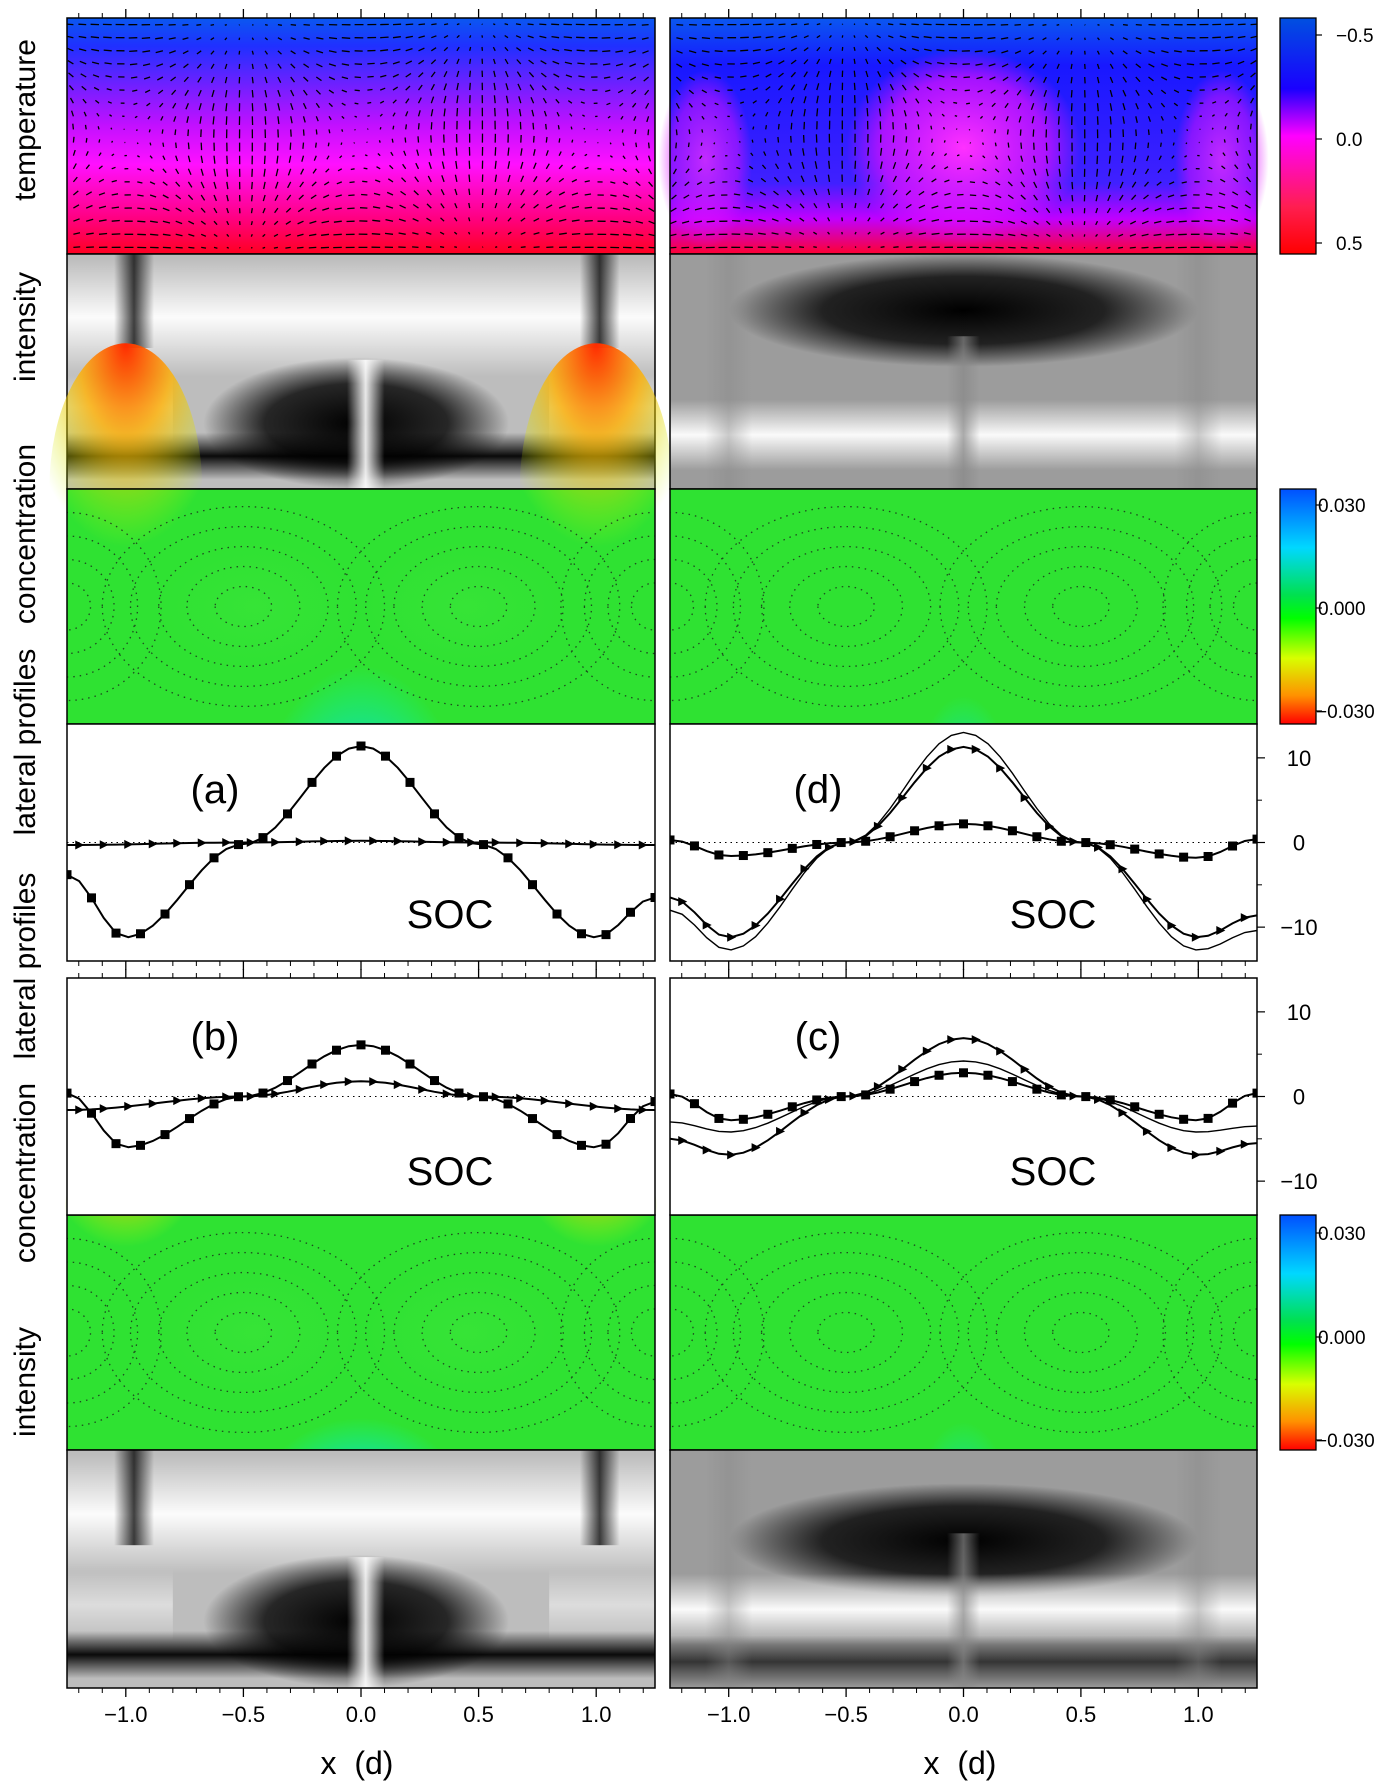  Describe the element at coordinates (25, 742) in the screenshot. I see `row-label-profiles-top: lateral profiles` at that location.